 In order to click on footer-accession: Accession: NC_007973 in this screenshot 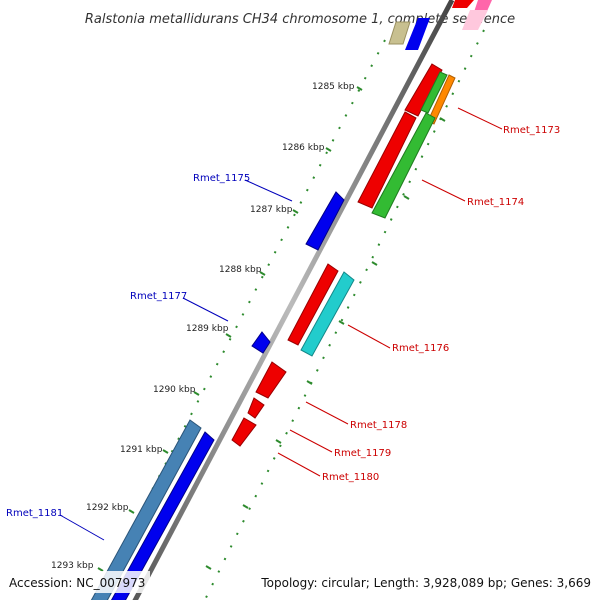, I will do `click(77, 583)`.